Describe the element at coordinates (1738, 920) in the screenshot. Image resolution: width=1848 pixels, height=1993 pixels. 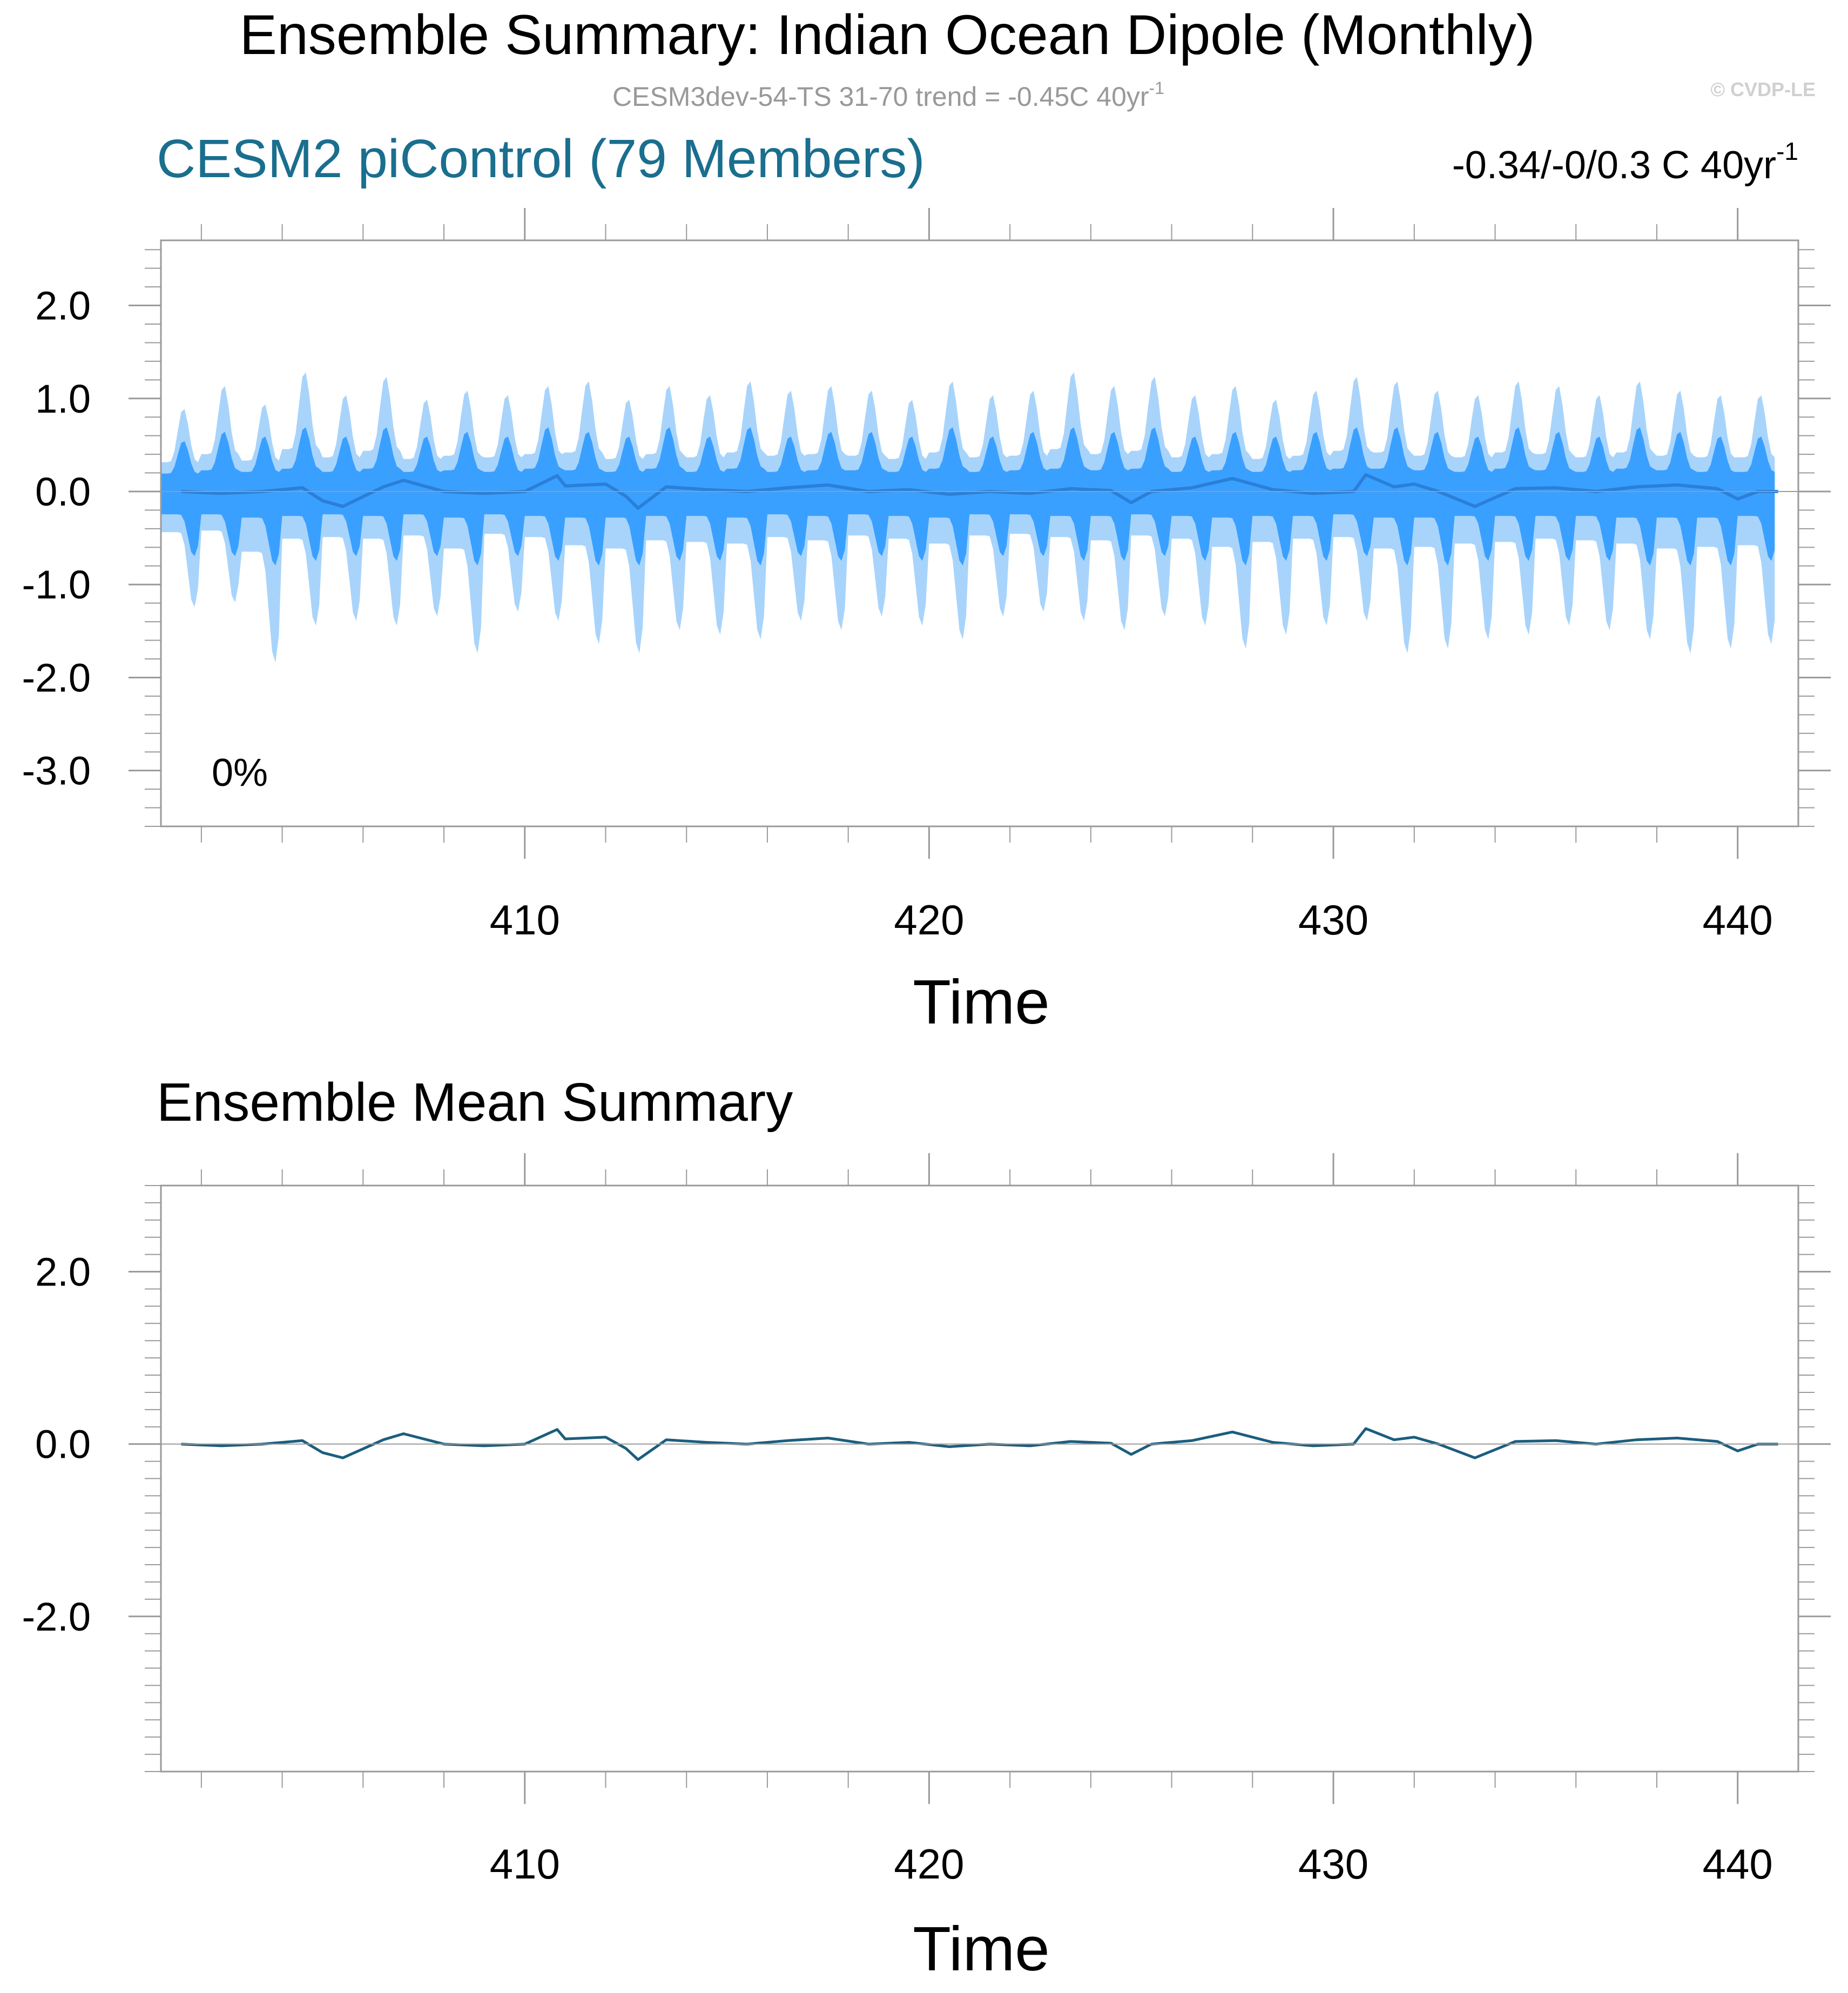
I see `top-x-tick-label: 440` at that location.